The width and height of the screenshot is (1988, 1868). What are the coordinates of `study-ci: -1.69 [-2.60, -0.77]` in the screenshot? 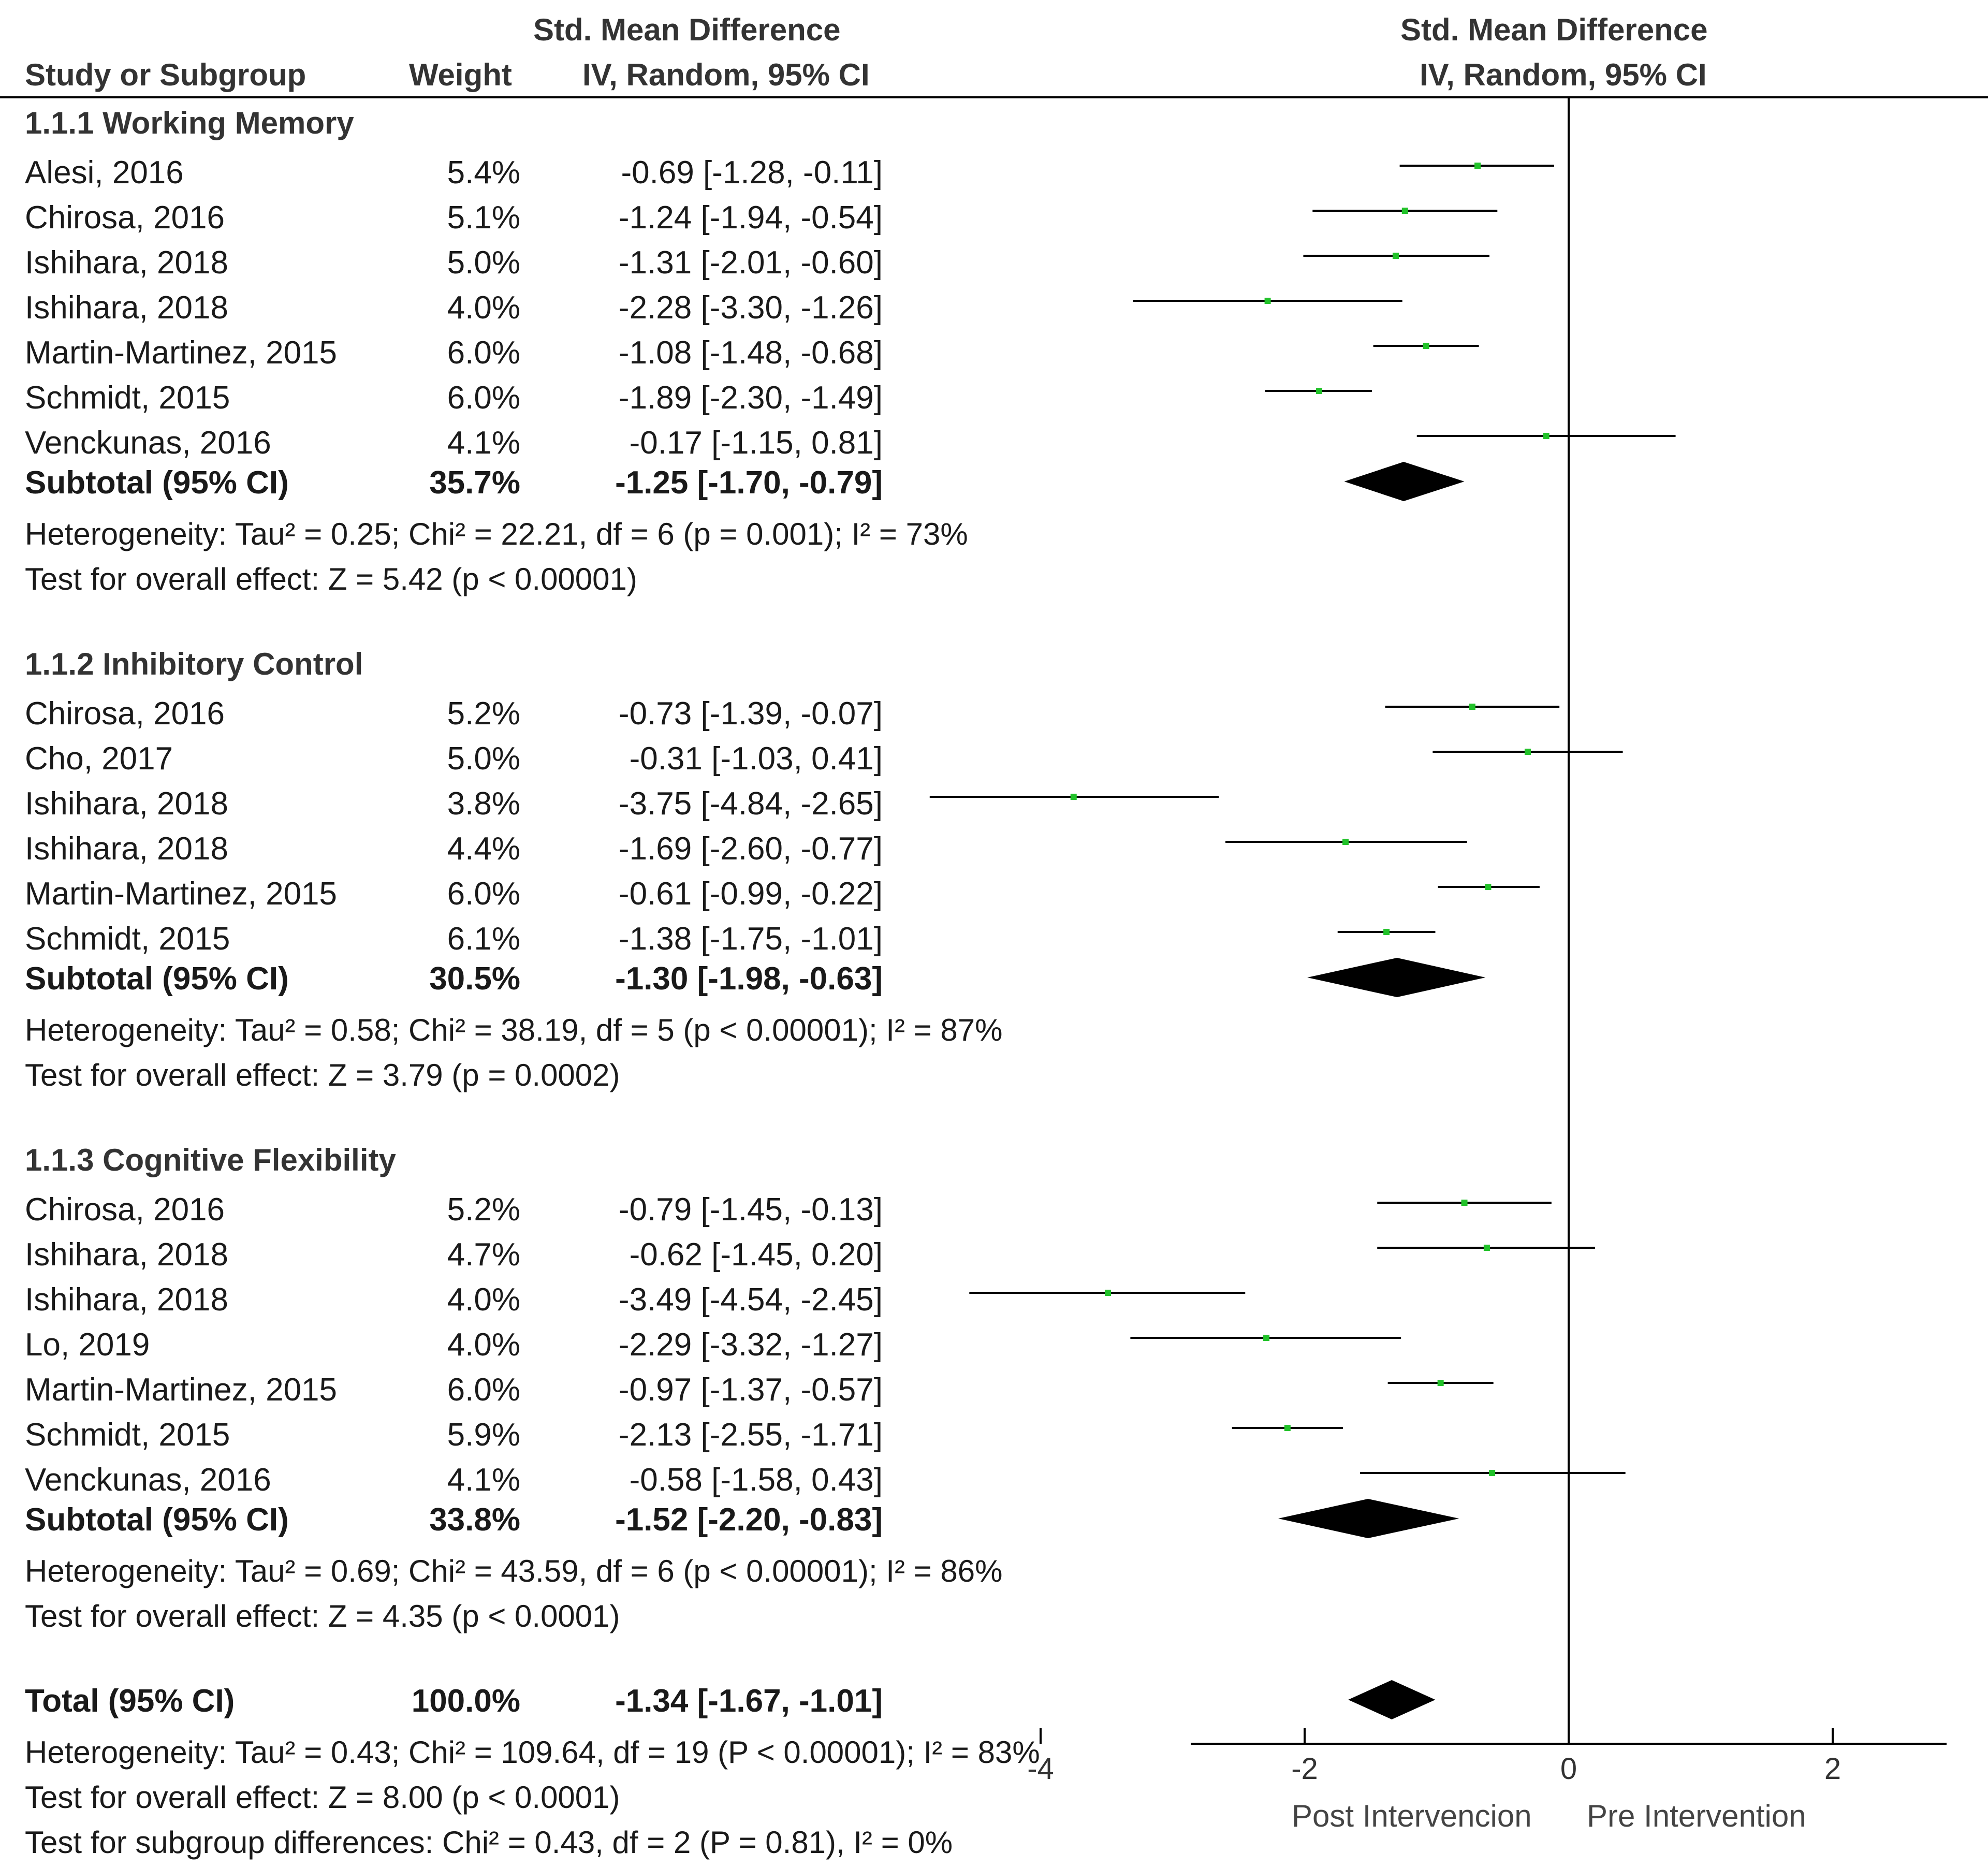 It's located at (750, 849).